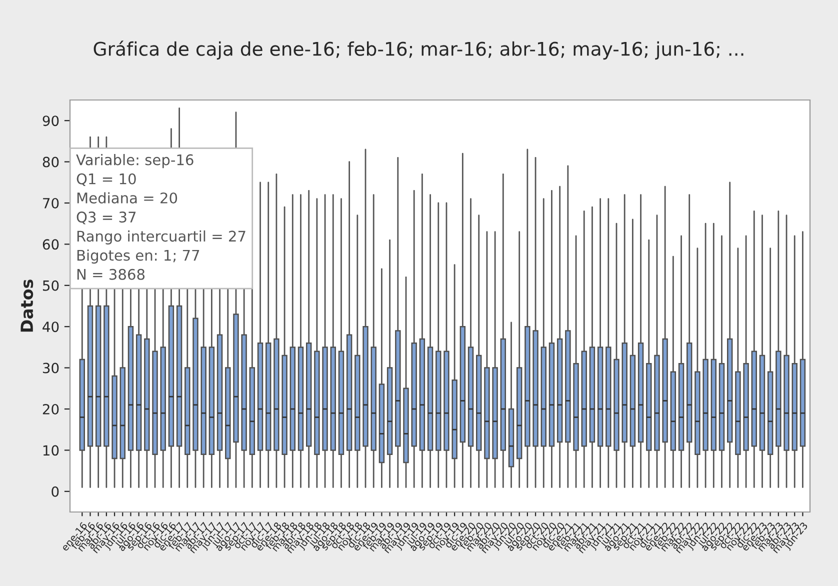 Image resolution: width=838 pixels, height=586 pixels. What do you see at coordinates (50, 244) in the screenshot?
I see `y-tick-label: 60` at bounding box center [50, 244].